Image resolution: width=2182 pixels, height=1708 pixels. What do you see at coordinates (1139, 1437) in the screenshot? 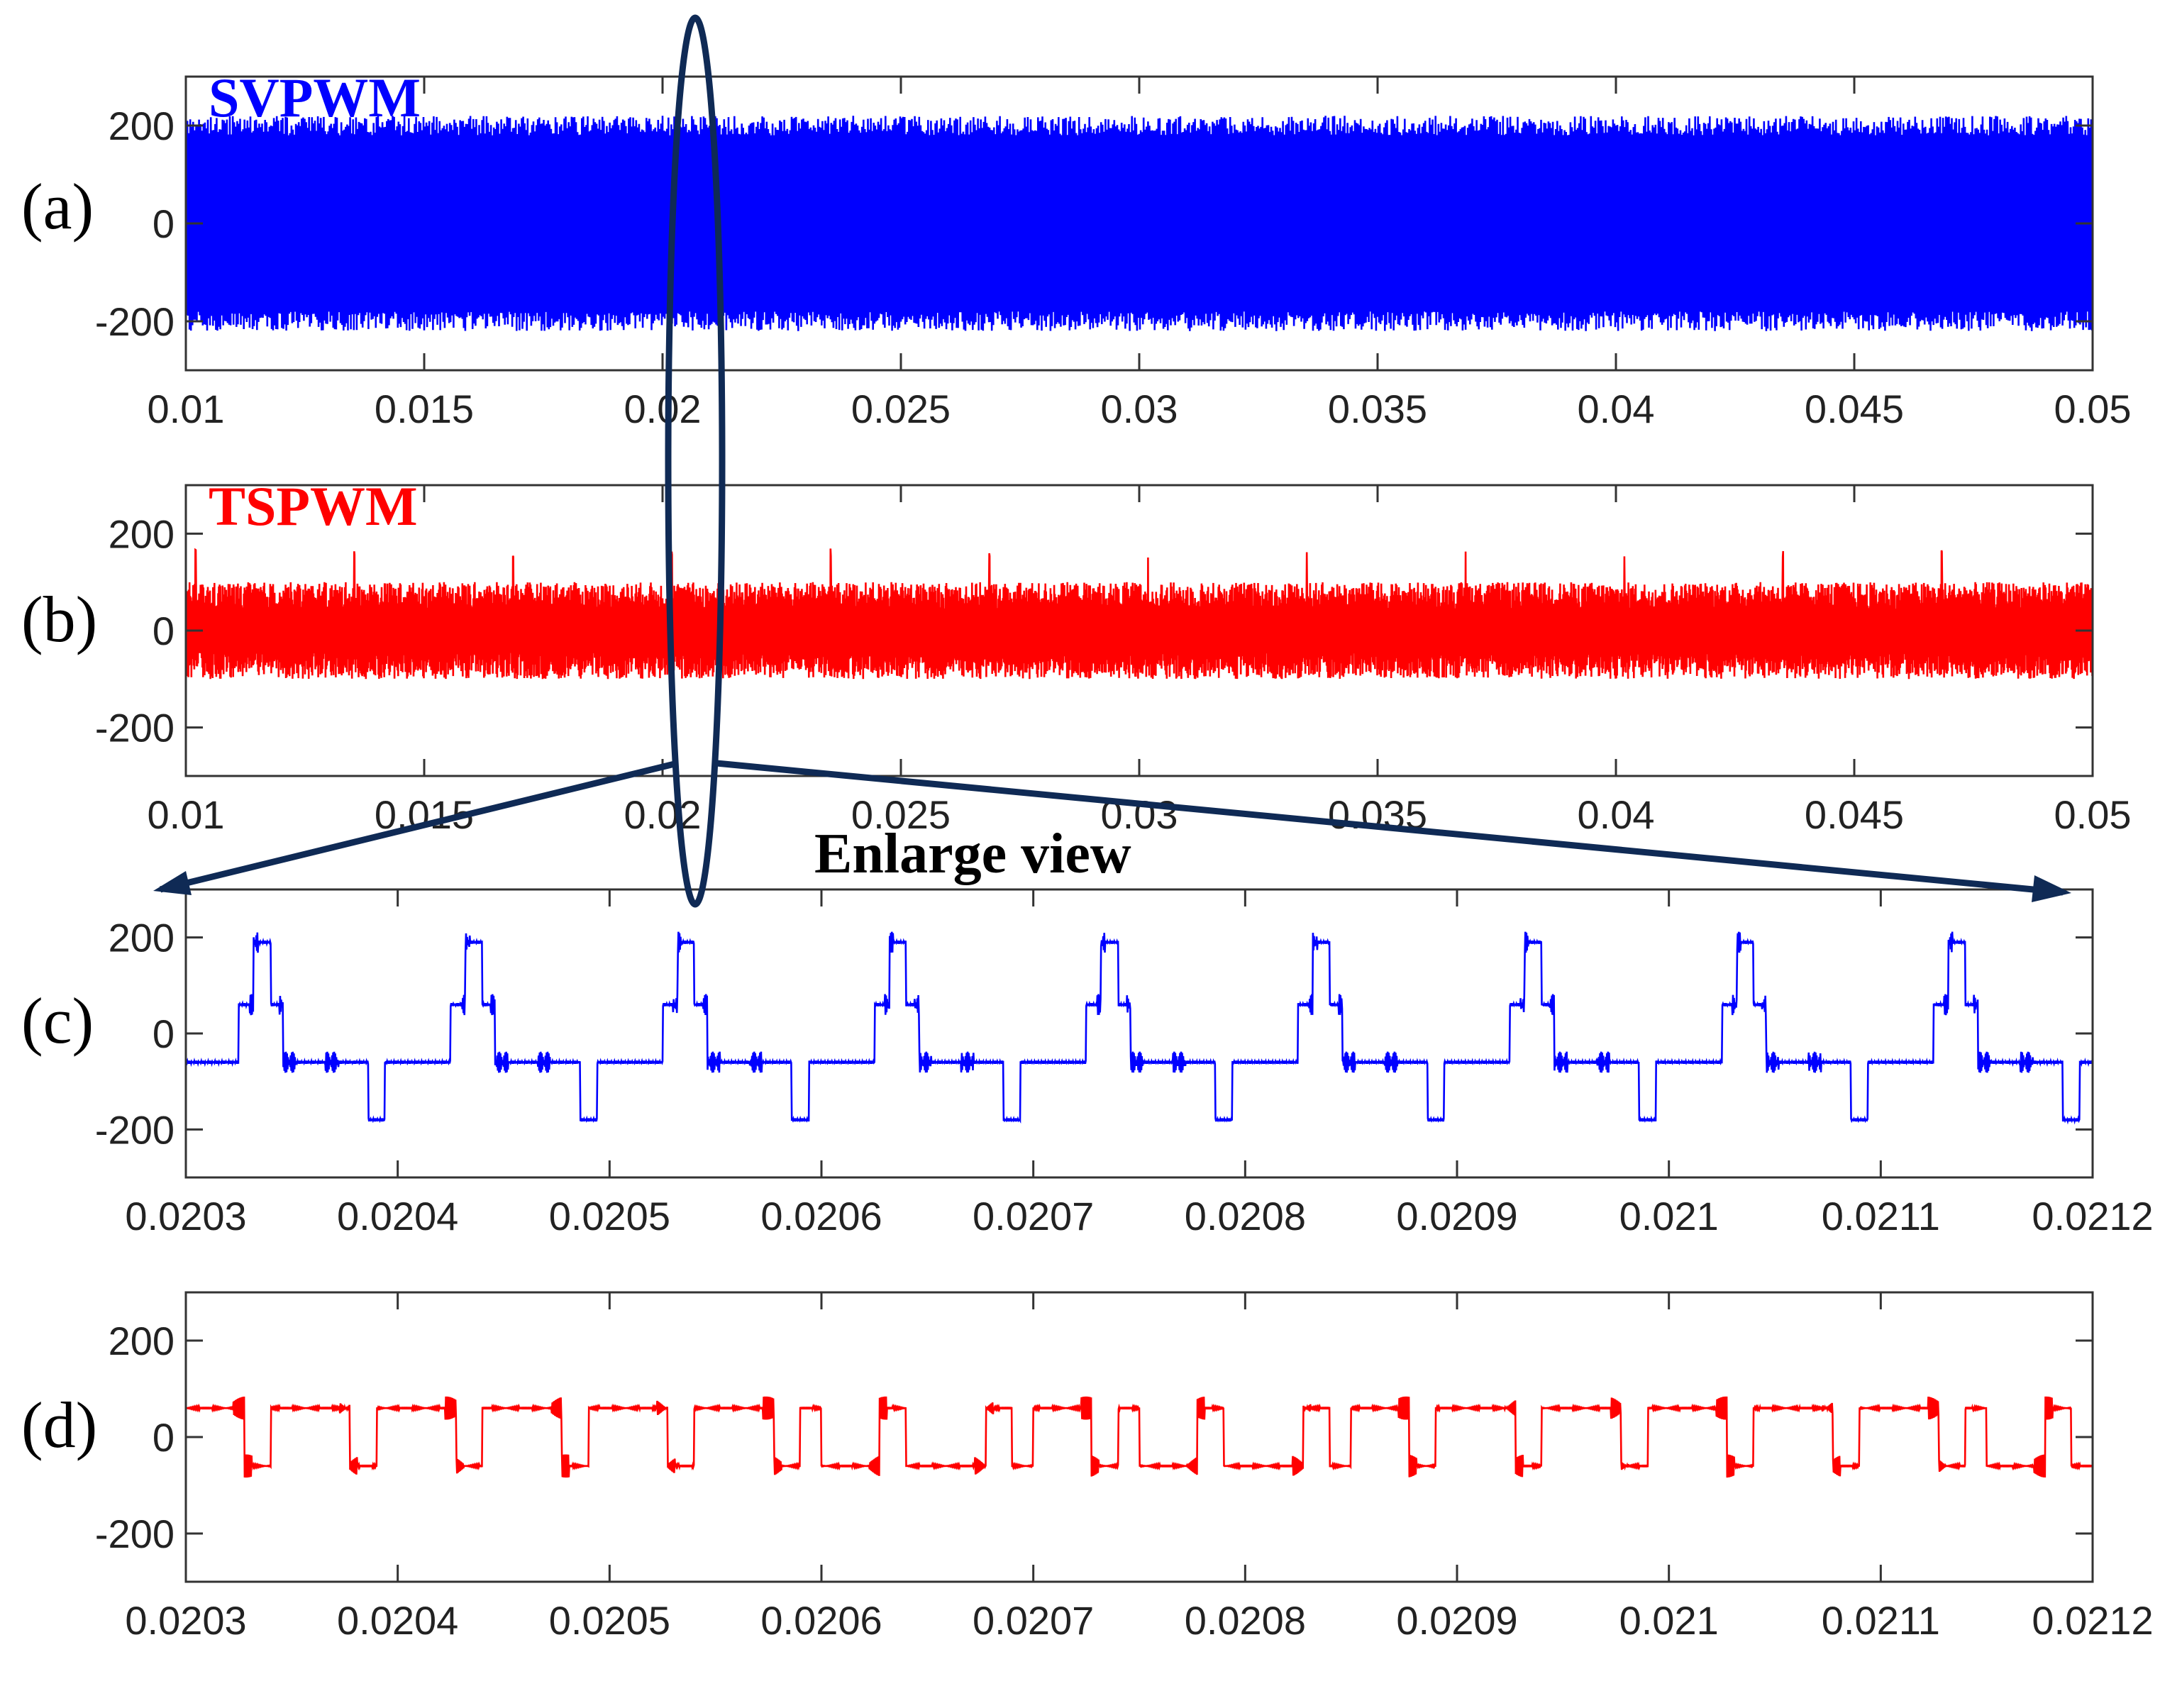
I see `series-line-d` at bounding box center [1139, 1437].